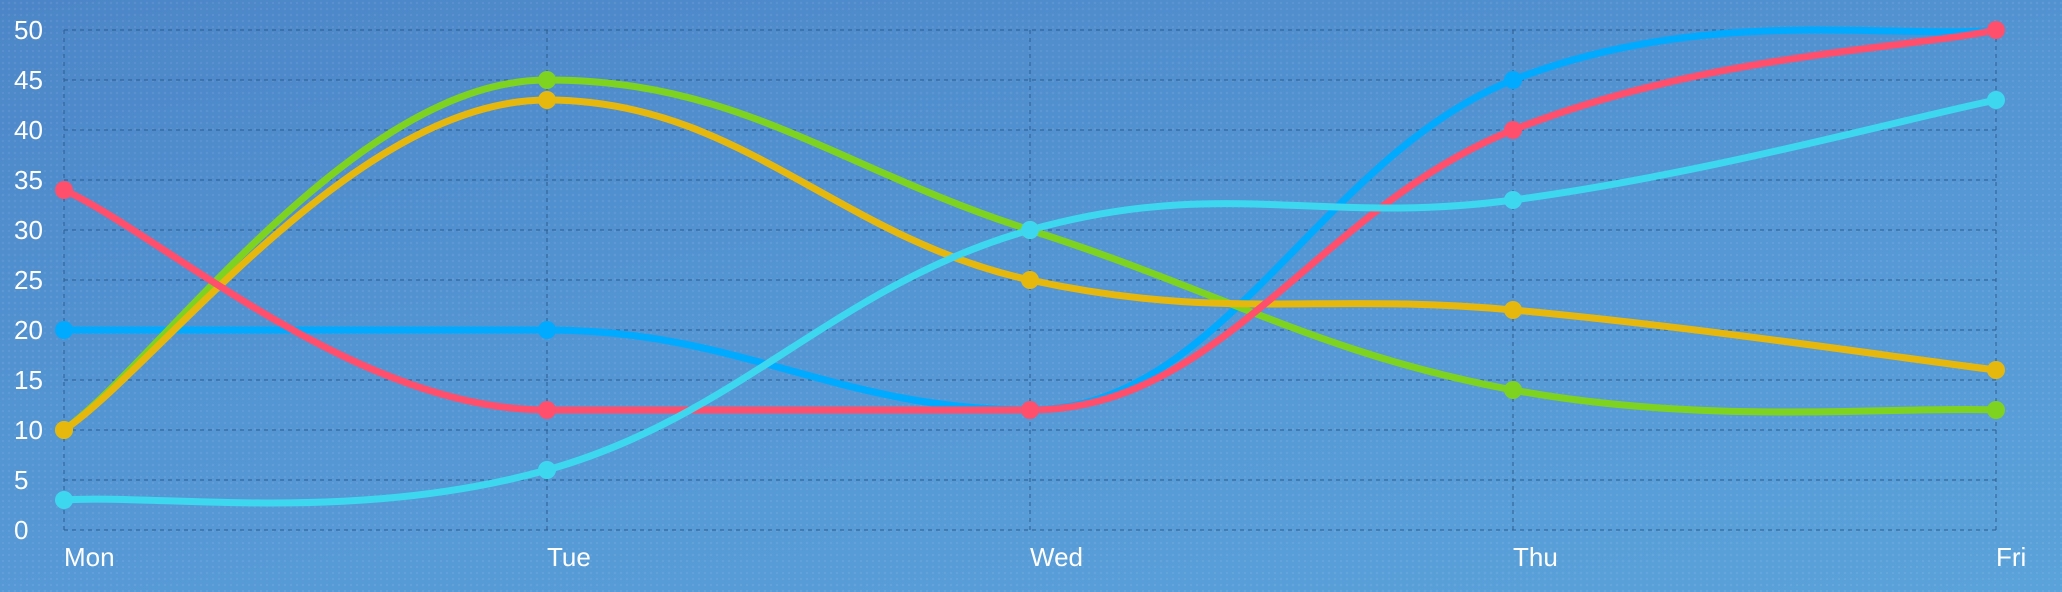 The image size is (2062, 592). Describe the element at coordinates (1535, 557) in the screenshot. I see `x-tick-label: Thu` at that location.